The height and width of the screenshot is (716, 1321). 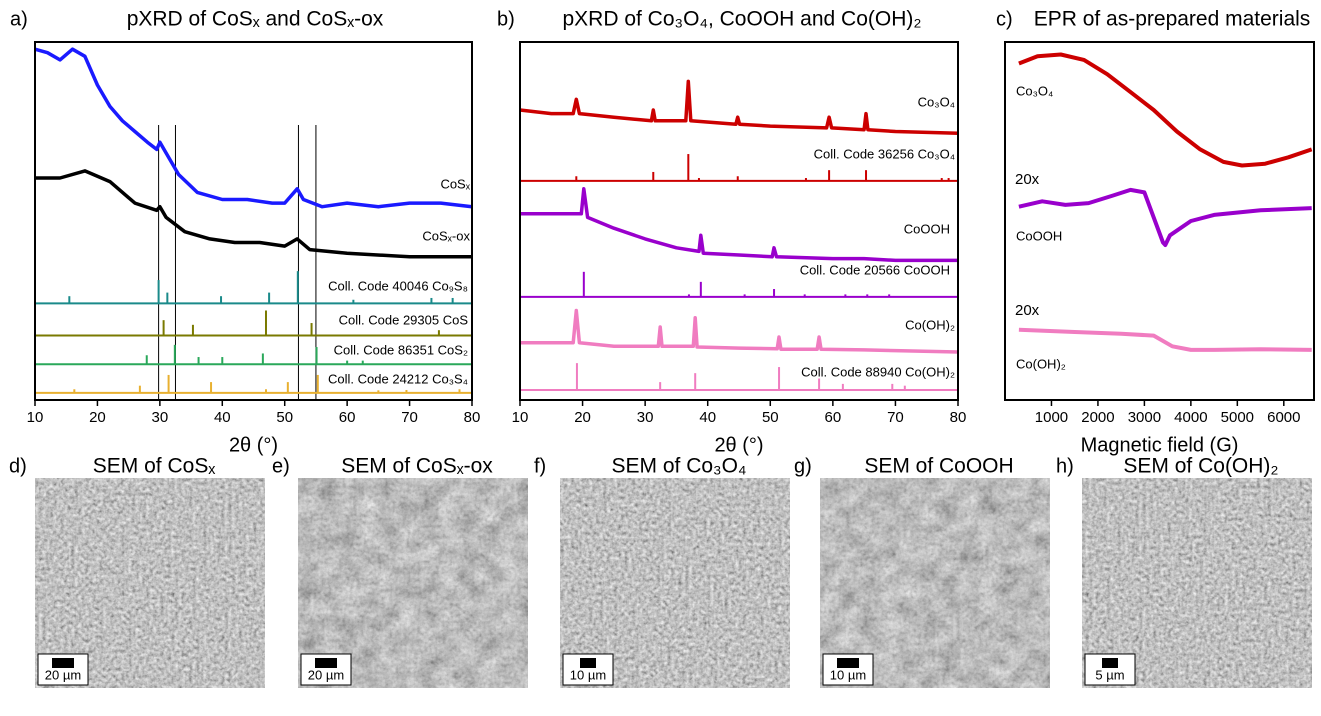 I want to click on reference-label: Coll. Code 40046 Co₉S₈, so click(x=398, y=285).